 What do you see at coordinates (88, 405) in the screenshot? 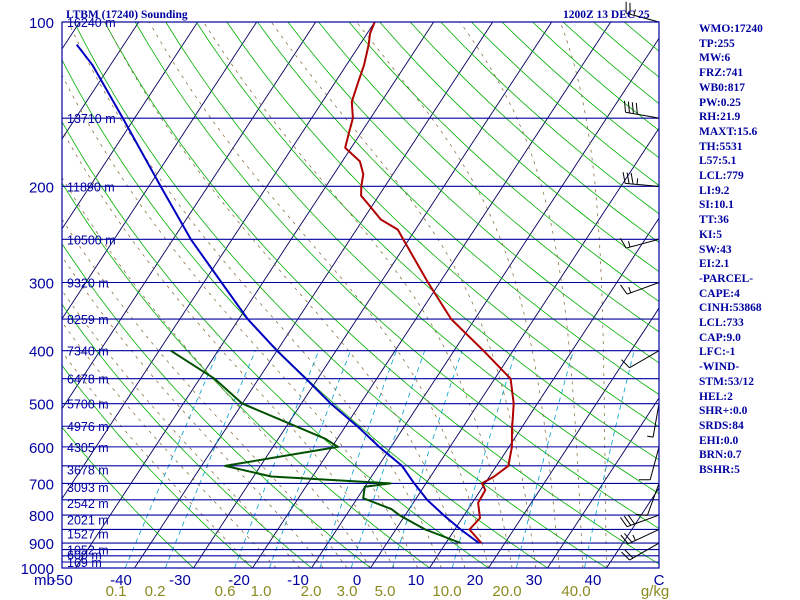
I see `height-label: 5700 m` at bounding box center [88, 405].